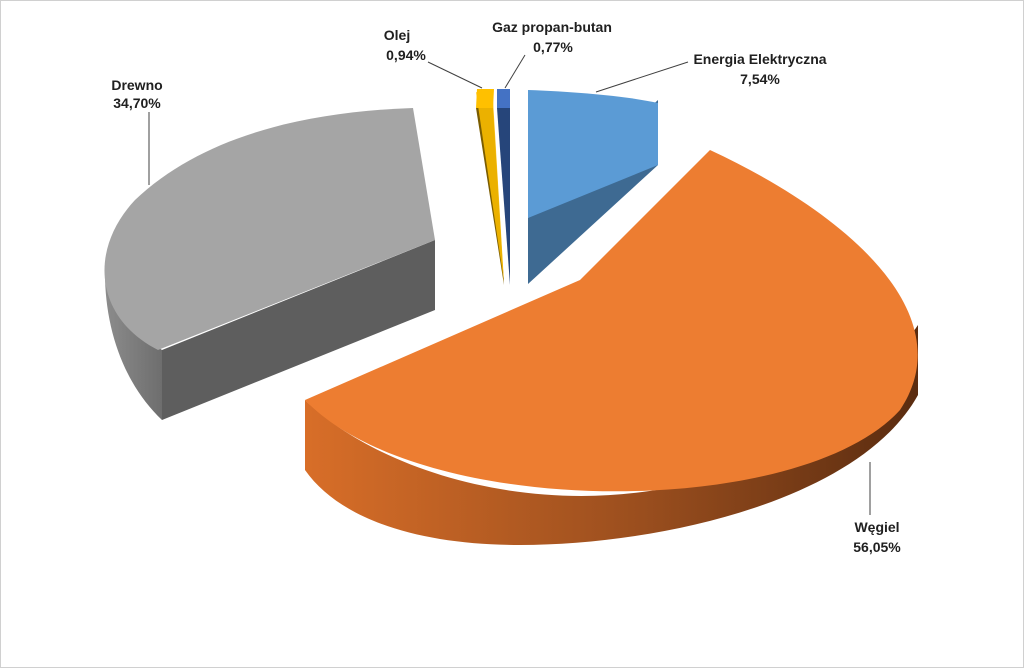 The width and height of the screenshot is (1024, 668). Describe the element at coordinates (503, 196) in the screenshot. I see `slice-gaz-side` at that location.